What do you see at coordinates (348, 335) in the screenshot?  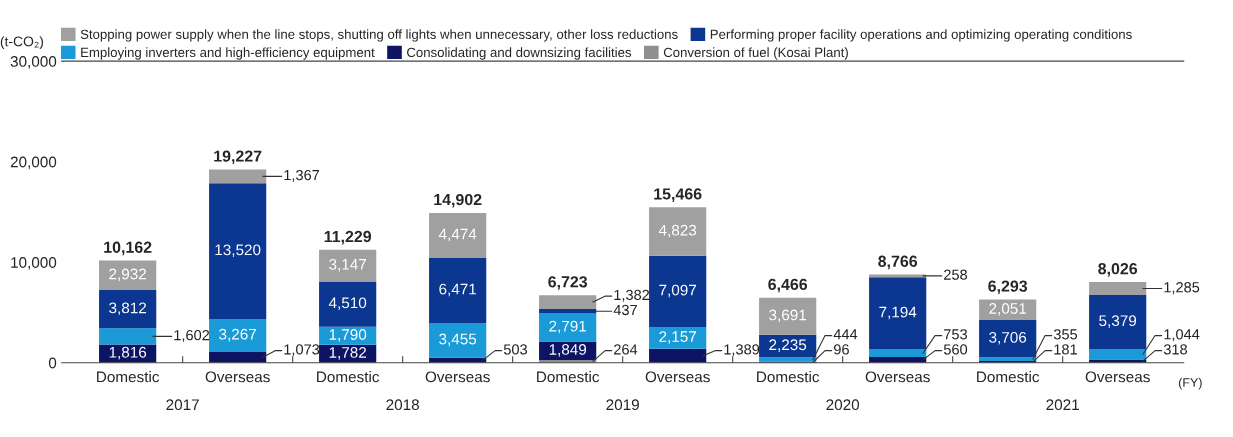 I see `data-label: 1,790` at bounding box center [348, 335].